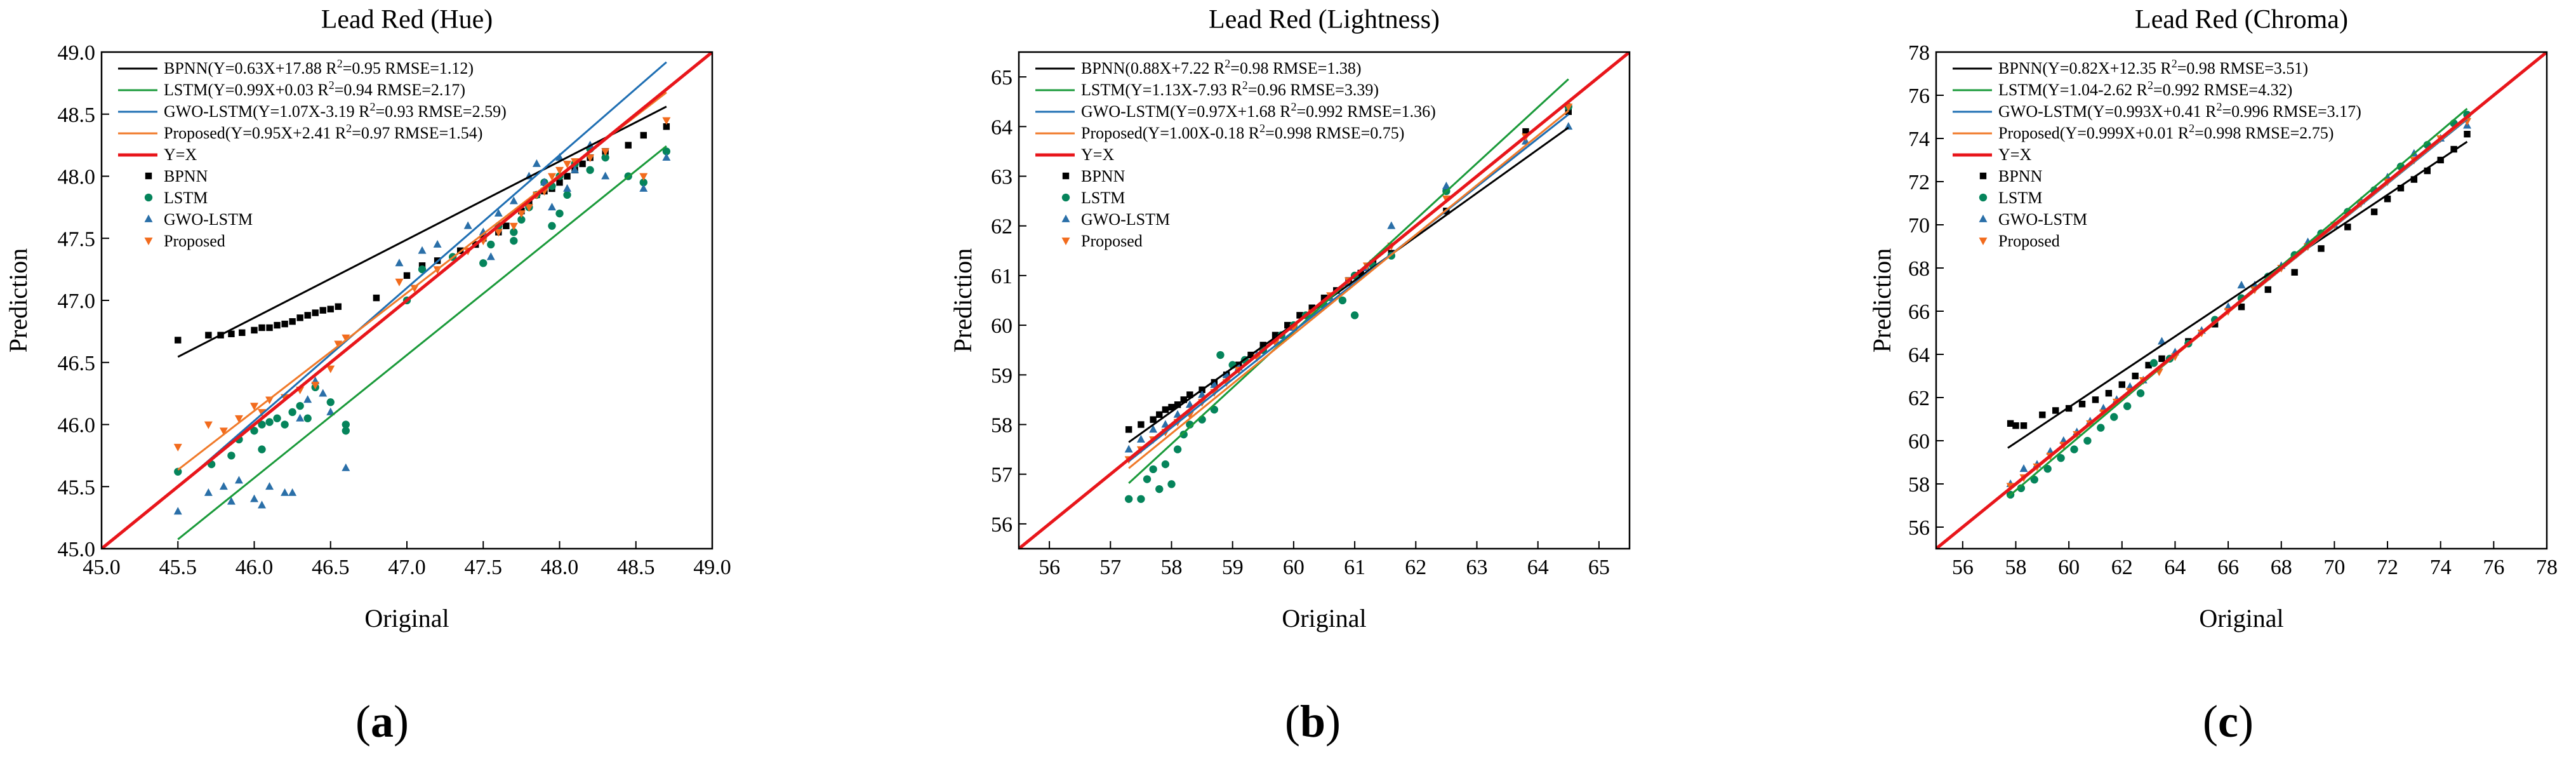  I want to click on panel-b-letter: b, so click(1312, 722).